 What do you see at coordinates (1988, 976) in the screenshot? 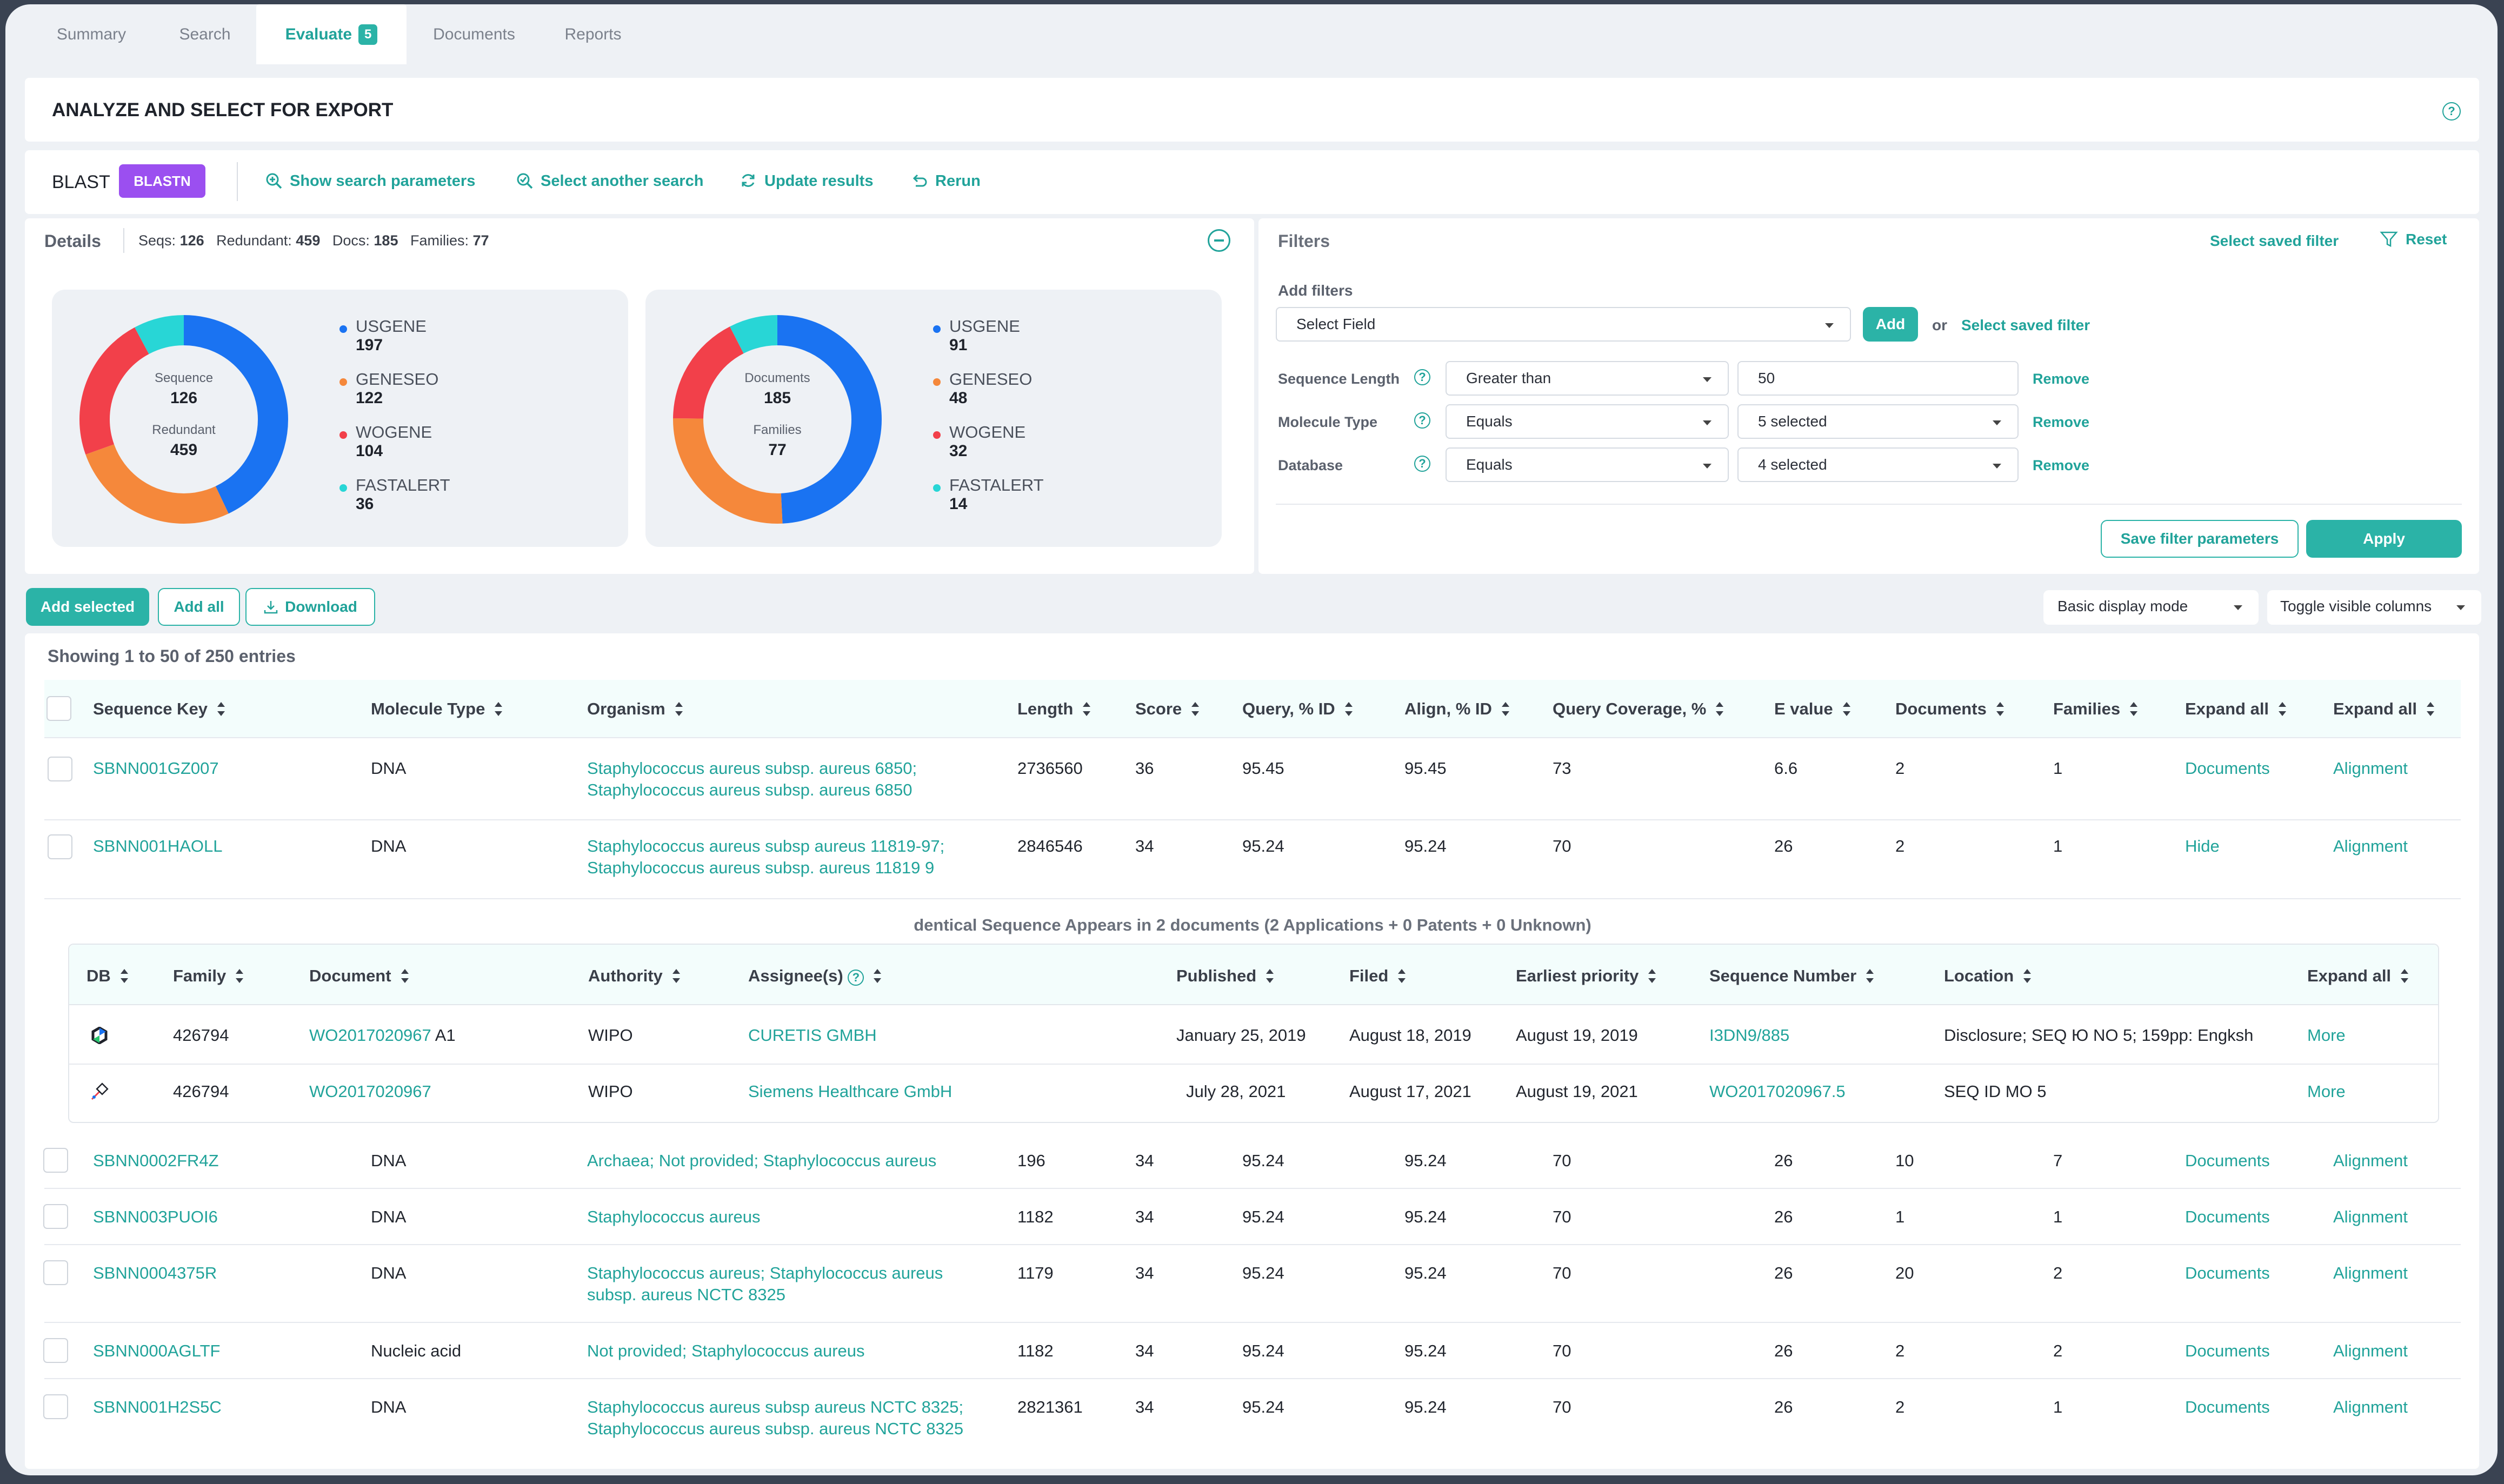
I see `subcol-location: Location` at bounding box center [1988, 976].